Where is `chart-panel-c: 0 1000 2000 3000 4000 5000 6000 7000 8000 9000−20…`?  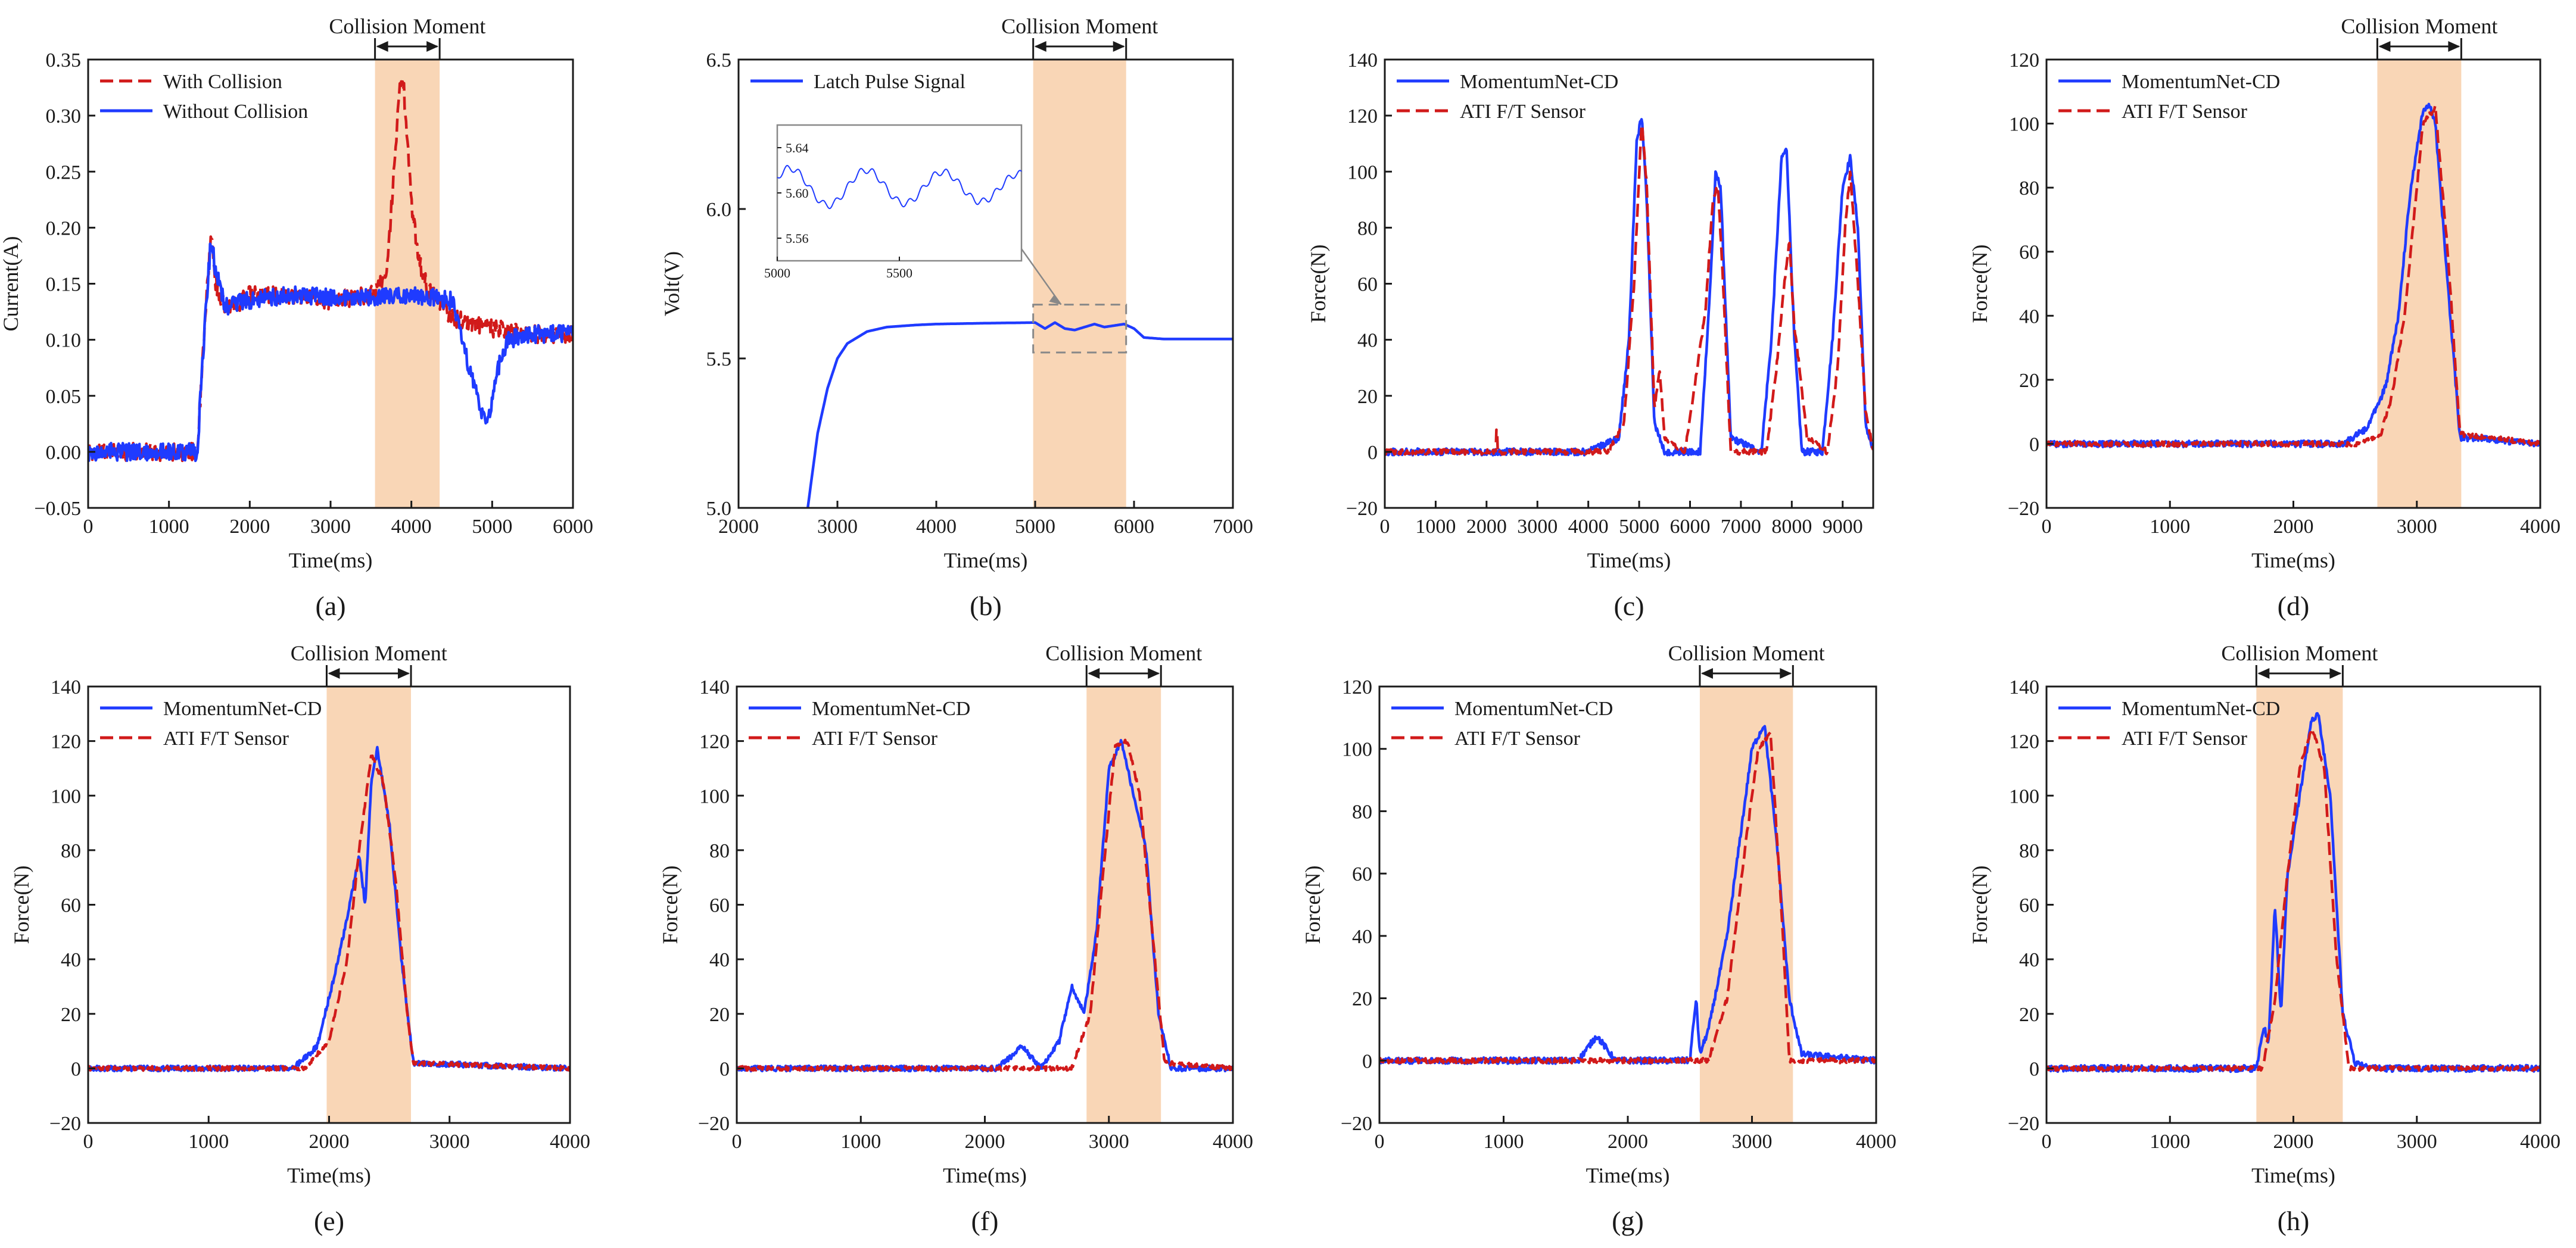 chart-panel-c: 0 1000 2000 3000 4000 5000 6000 7000 8000 9000−20… is located at coordinates (1590, 335).